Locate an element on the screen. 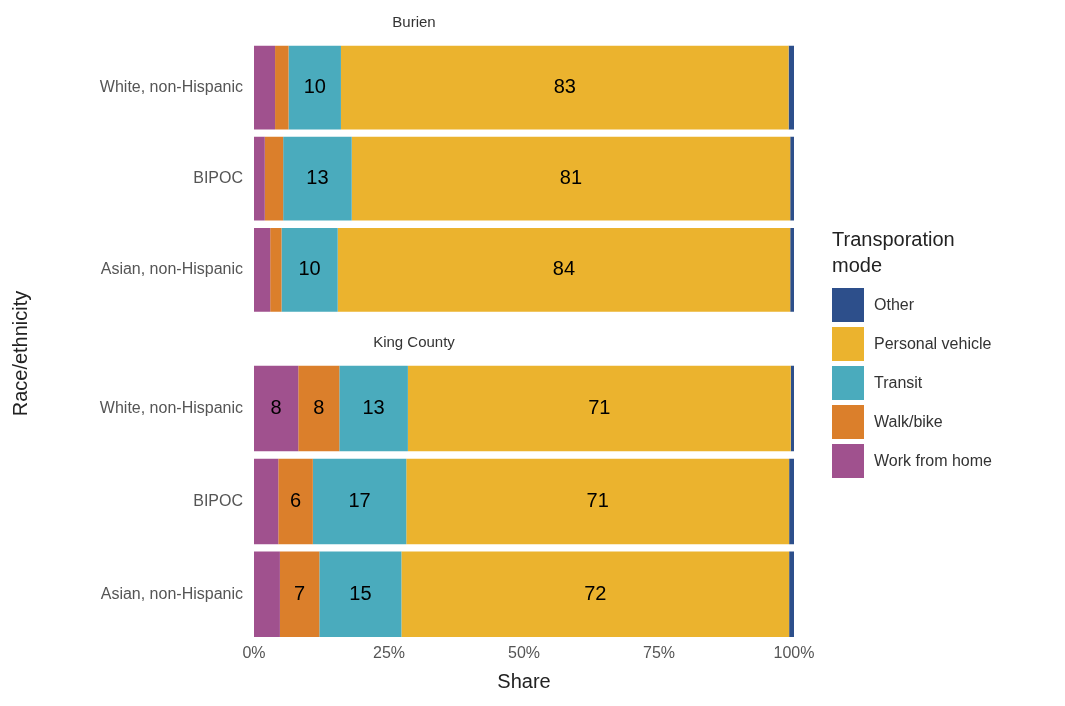  data-label: 84 is located at coordinates (564, 268).